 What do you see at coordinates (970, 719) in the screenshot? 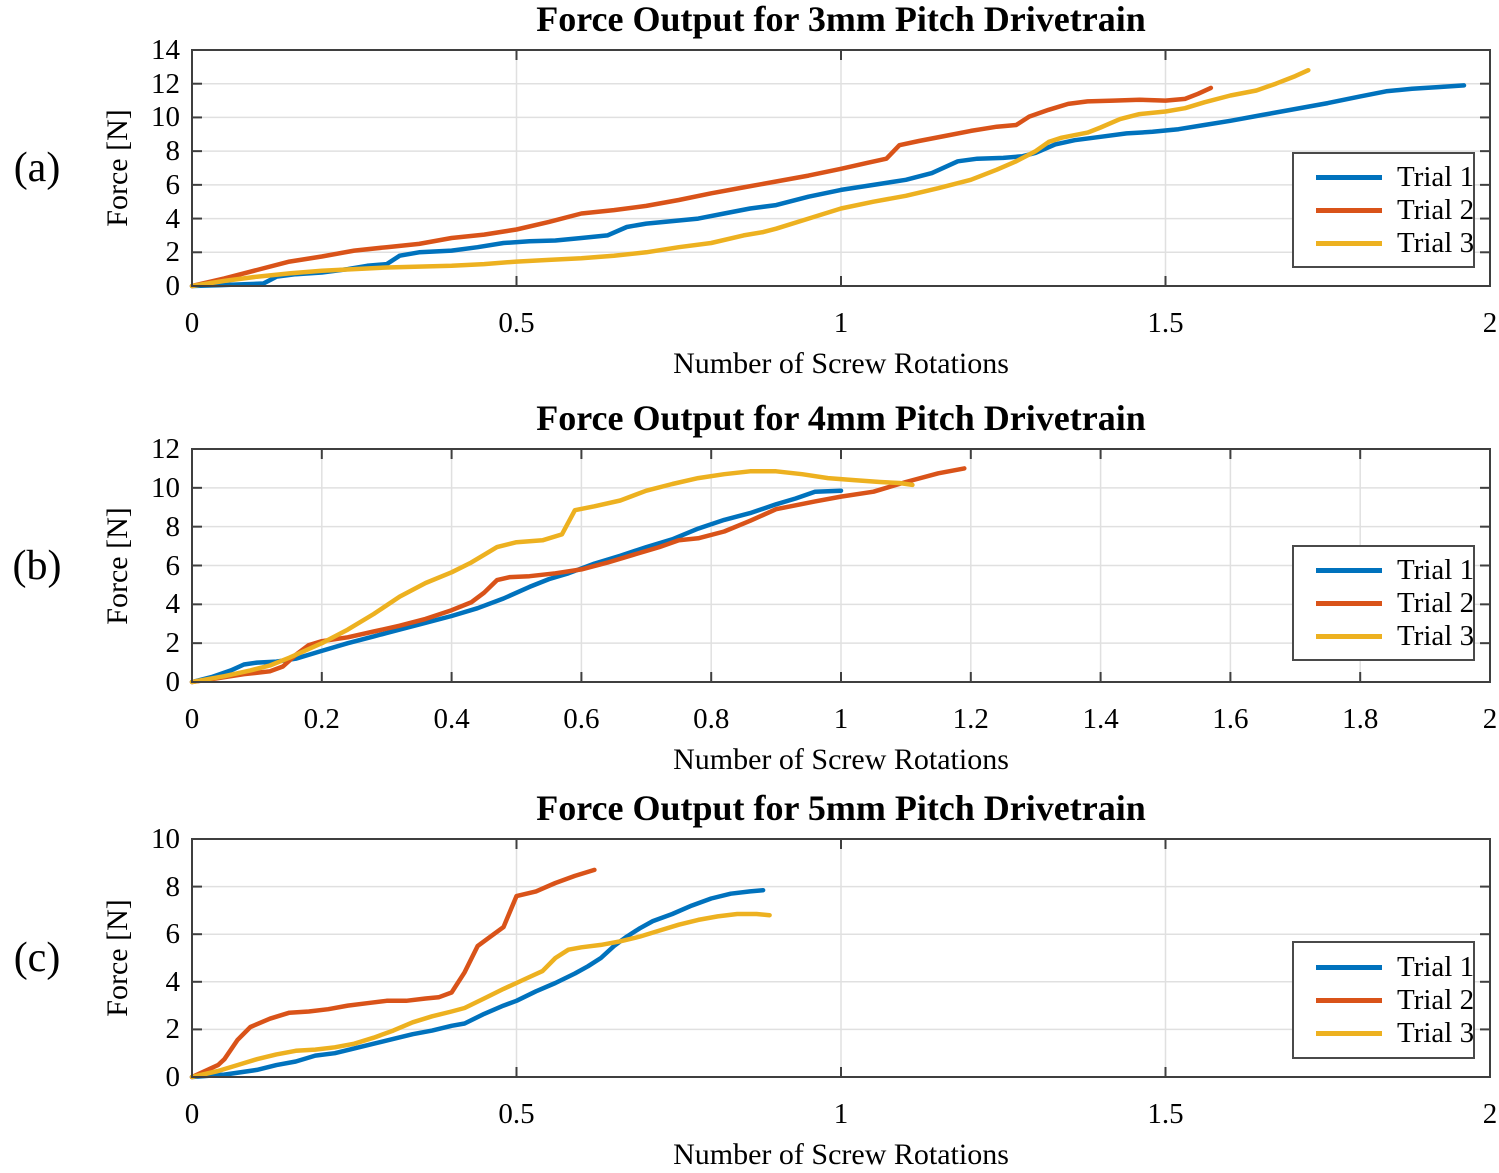
I see `x-tick-label: 1.2` at bounding box center [970, 719].